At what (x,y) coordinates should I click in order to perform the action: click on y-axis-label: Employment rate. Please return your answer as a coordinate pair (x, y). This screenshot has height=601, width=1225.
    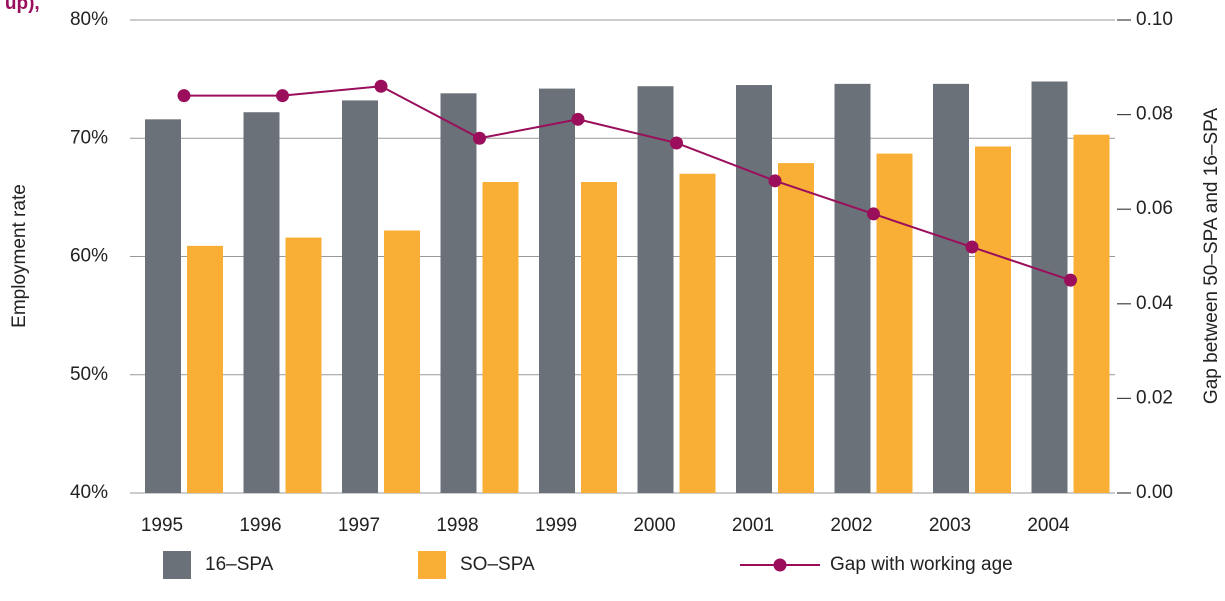
    Looking at the image, I should click on (19, 256).